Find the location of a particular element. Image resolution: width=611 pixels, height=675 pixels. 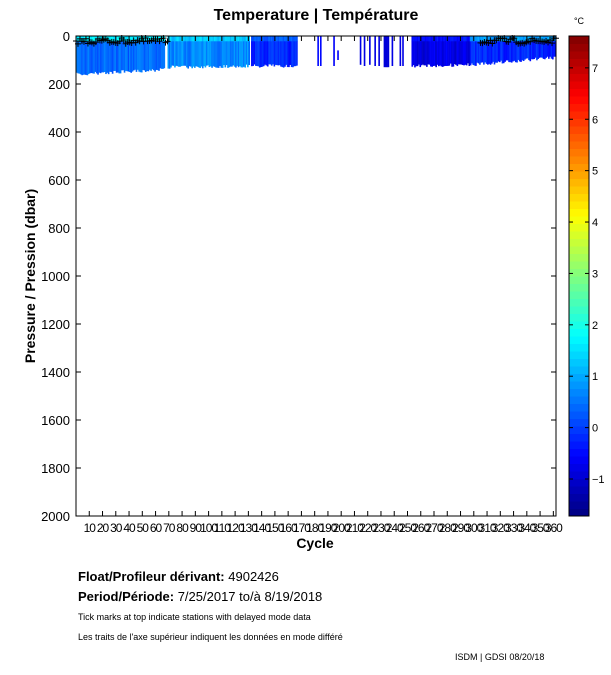

colorbar-tick-label: 3 is located at coordinates (595, 274).